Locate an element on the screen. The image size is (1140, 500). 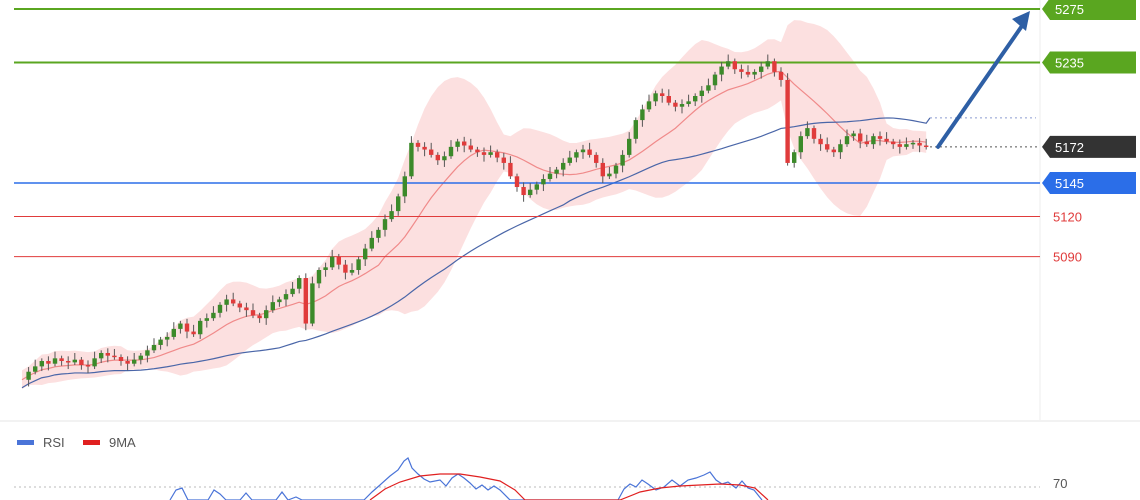
forecast-arrow is located at coordinates (983, 80).